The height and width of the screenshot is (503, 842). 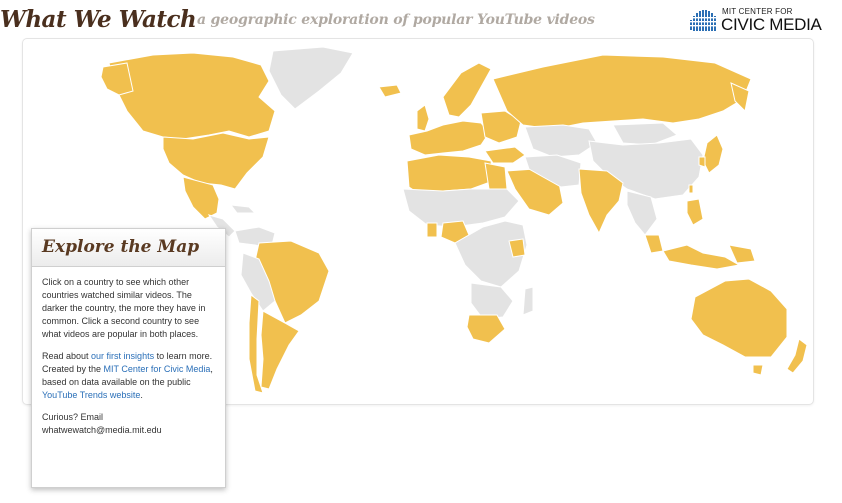 What do you see at coordinates (130, 424) in the screenshot?
I see `panel-contact: Curious? Email whatwewatch@media.mit.edu` at bounding box center [130, 424].